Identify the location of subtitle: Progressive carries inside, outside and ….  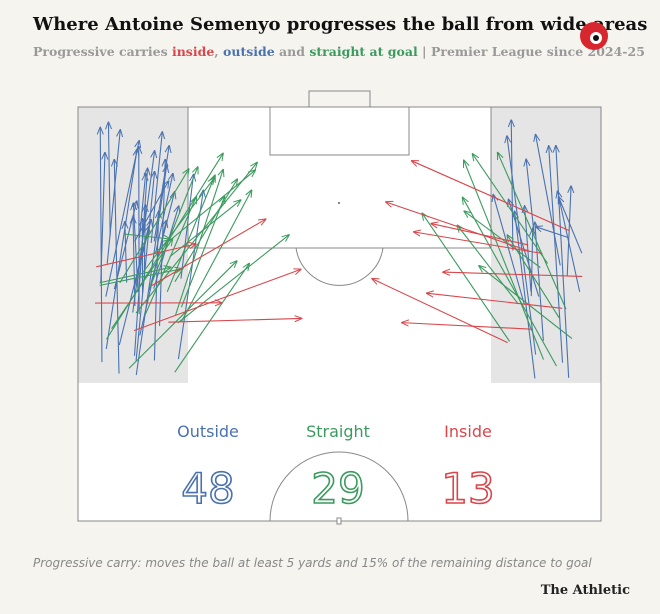
(339, 51).